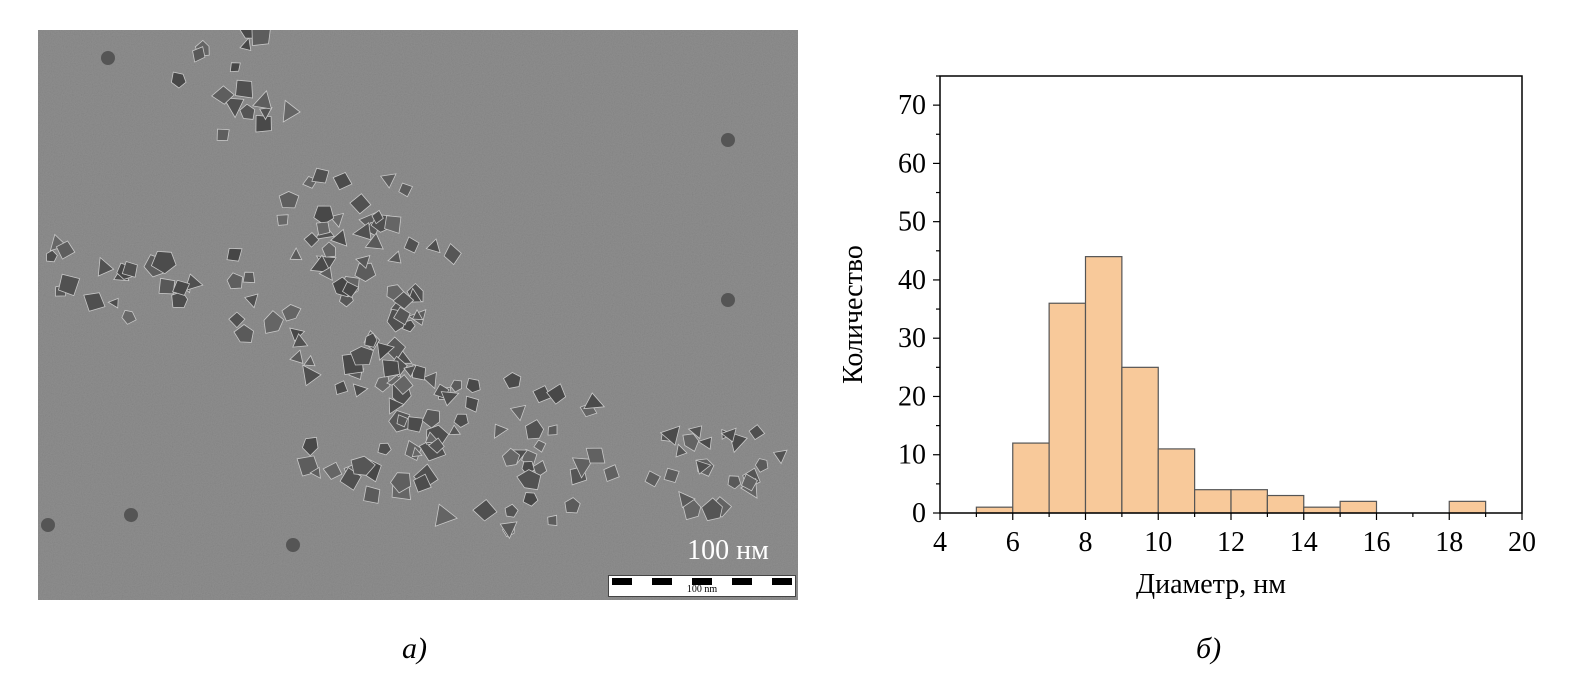  What do you see at coordinates (1158, 542) in the screenshot?
I see `x-tick-label: 10` at bounding box center [1158, 542].